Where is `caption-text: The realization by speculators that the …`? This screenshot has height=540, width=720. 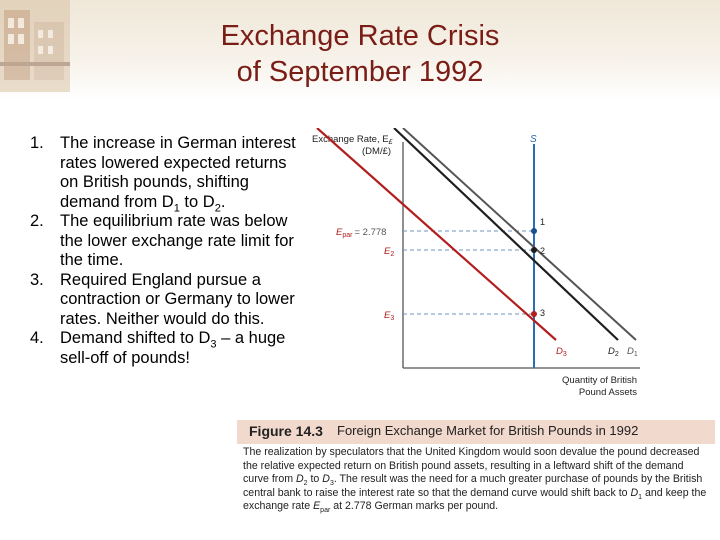 caption-text: The realization by speculators that the … is located at coordinates (475, 480).